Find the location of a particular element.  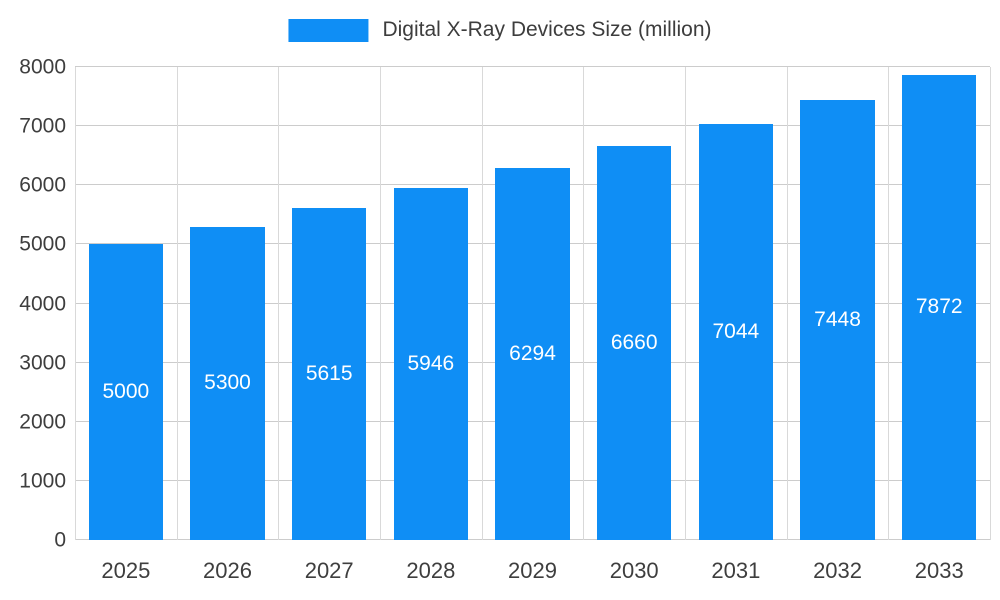

x-tick-label: 2026 is located at coordinates (227, 570).